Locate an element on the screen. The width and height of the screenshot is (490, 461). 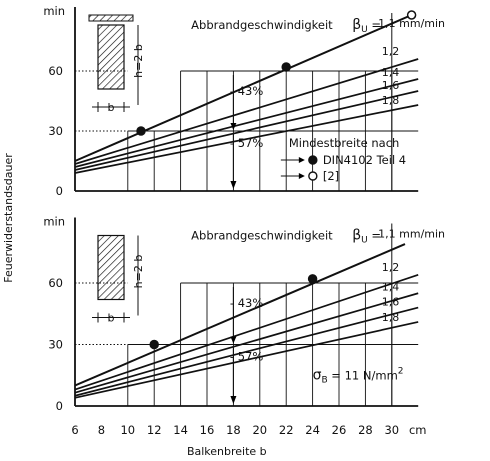
x-tick-label: 26 is located at coordinates (339, 430).